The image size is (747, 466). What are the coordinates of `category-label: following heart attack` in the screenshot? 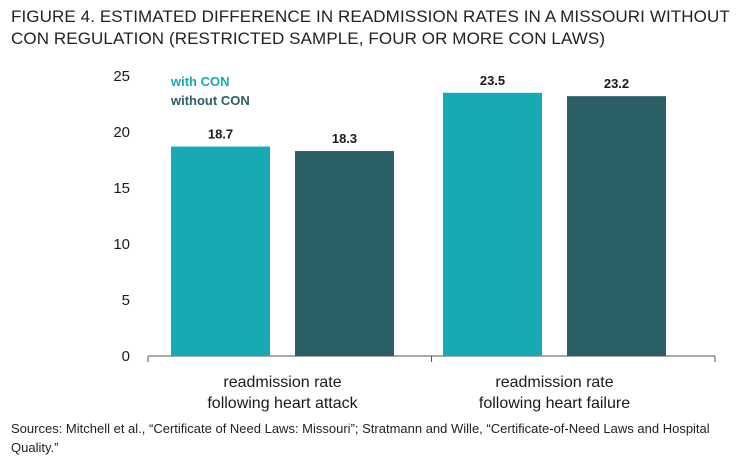 It's located at (282, 403).